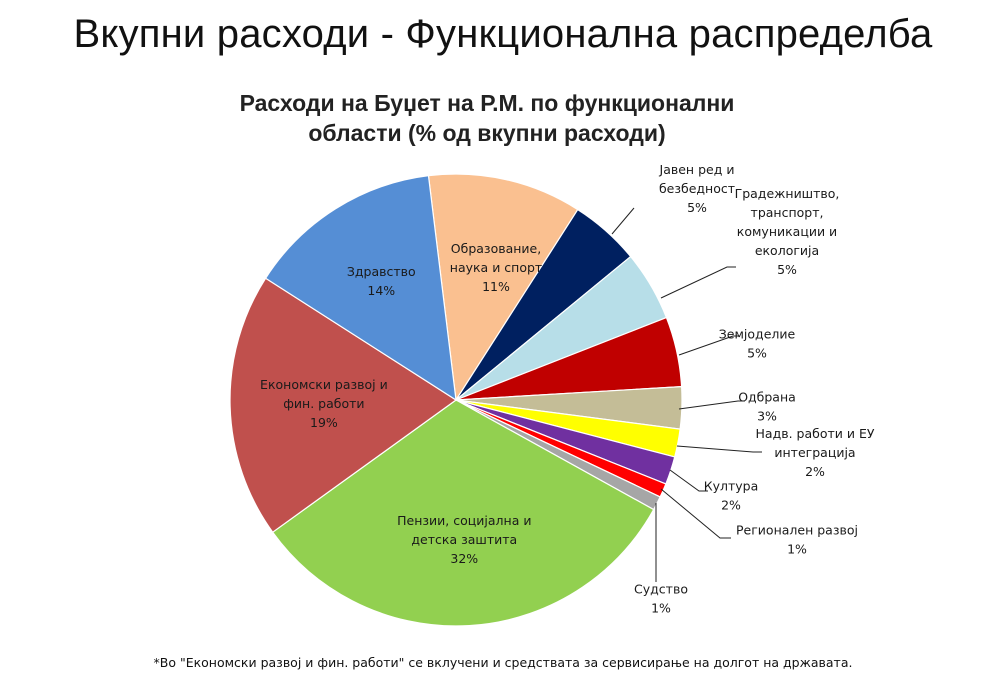 The image size is (1006, 684). I want to click on pie-slice-пензии-социјална-и-детска-заштита, so click(463, 513).